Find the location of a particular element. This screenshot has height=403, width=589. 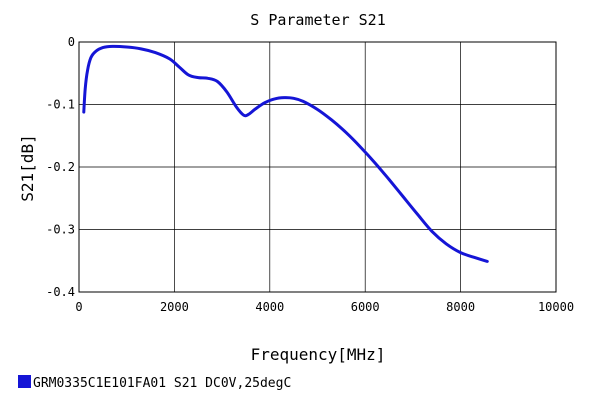

x-tick-label: 2000 is located at coordinates (174, 307).